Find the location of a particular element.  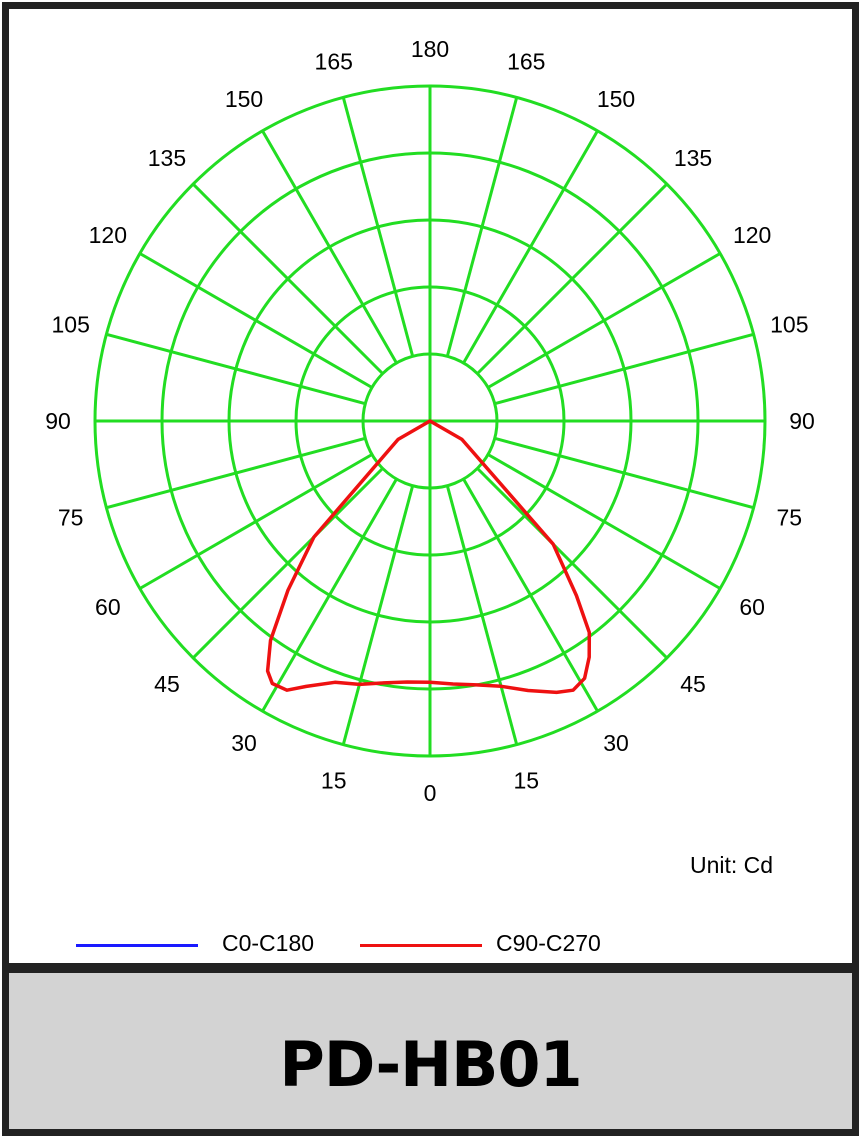

legend-label: C0-C180 is located at coordinates (268, 943).